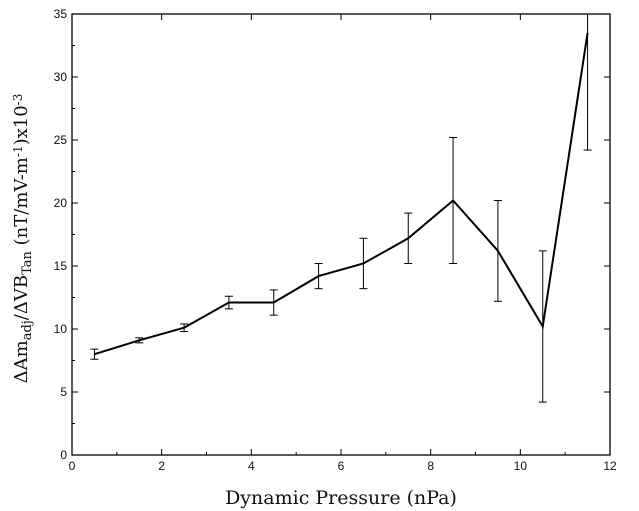 Image resolution: width=639 pixels, height=511 pixels. I want to click on x-tick-label: 12, so click(610, 466).